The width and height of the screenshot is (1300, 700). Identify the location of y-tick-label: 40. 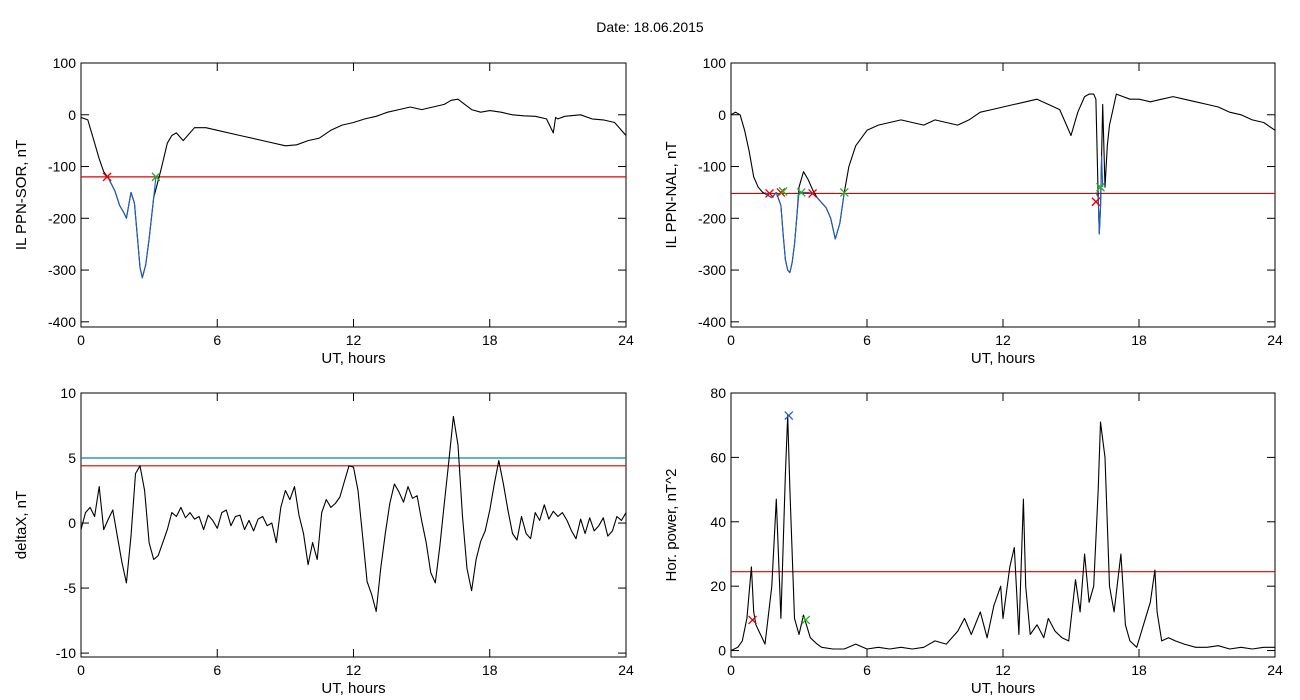
(718, 522).